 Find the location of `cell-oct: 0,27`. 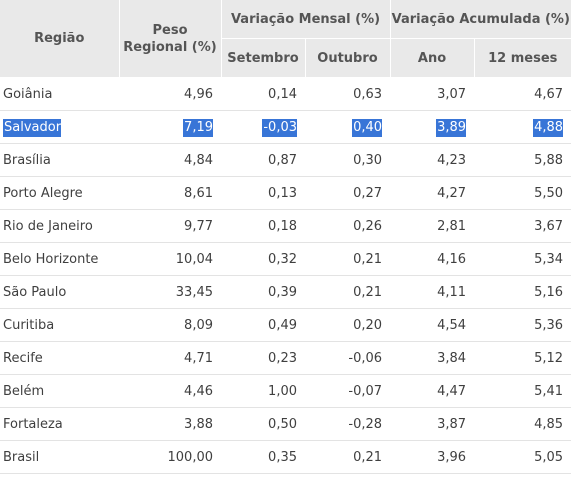

cell-oct: 0,27 is located at coordinates (348, 193).